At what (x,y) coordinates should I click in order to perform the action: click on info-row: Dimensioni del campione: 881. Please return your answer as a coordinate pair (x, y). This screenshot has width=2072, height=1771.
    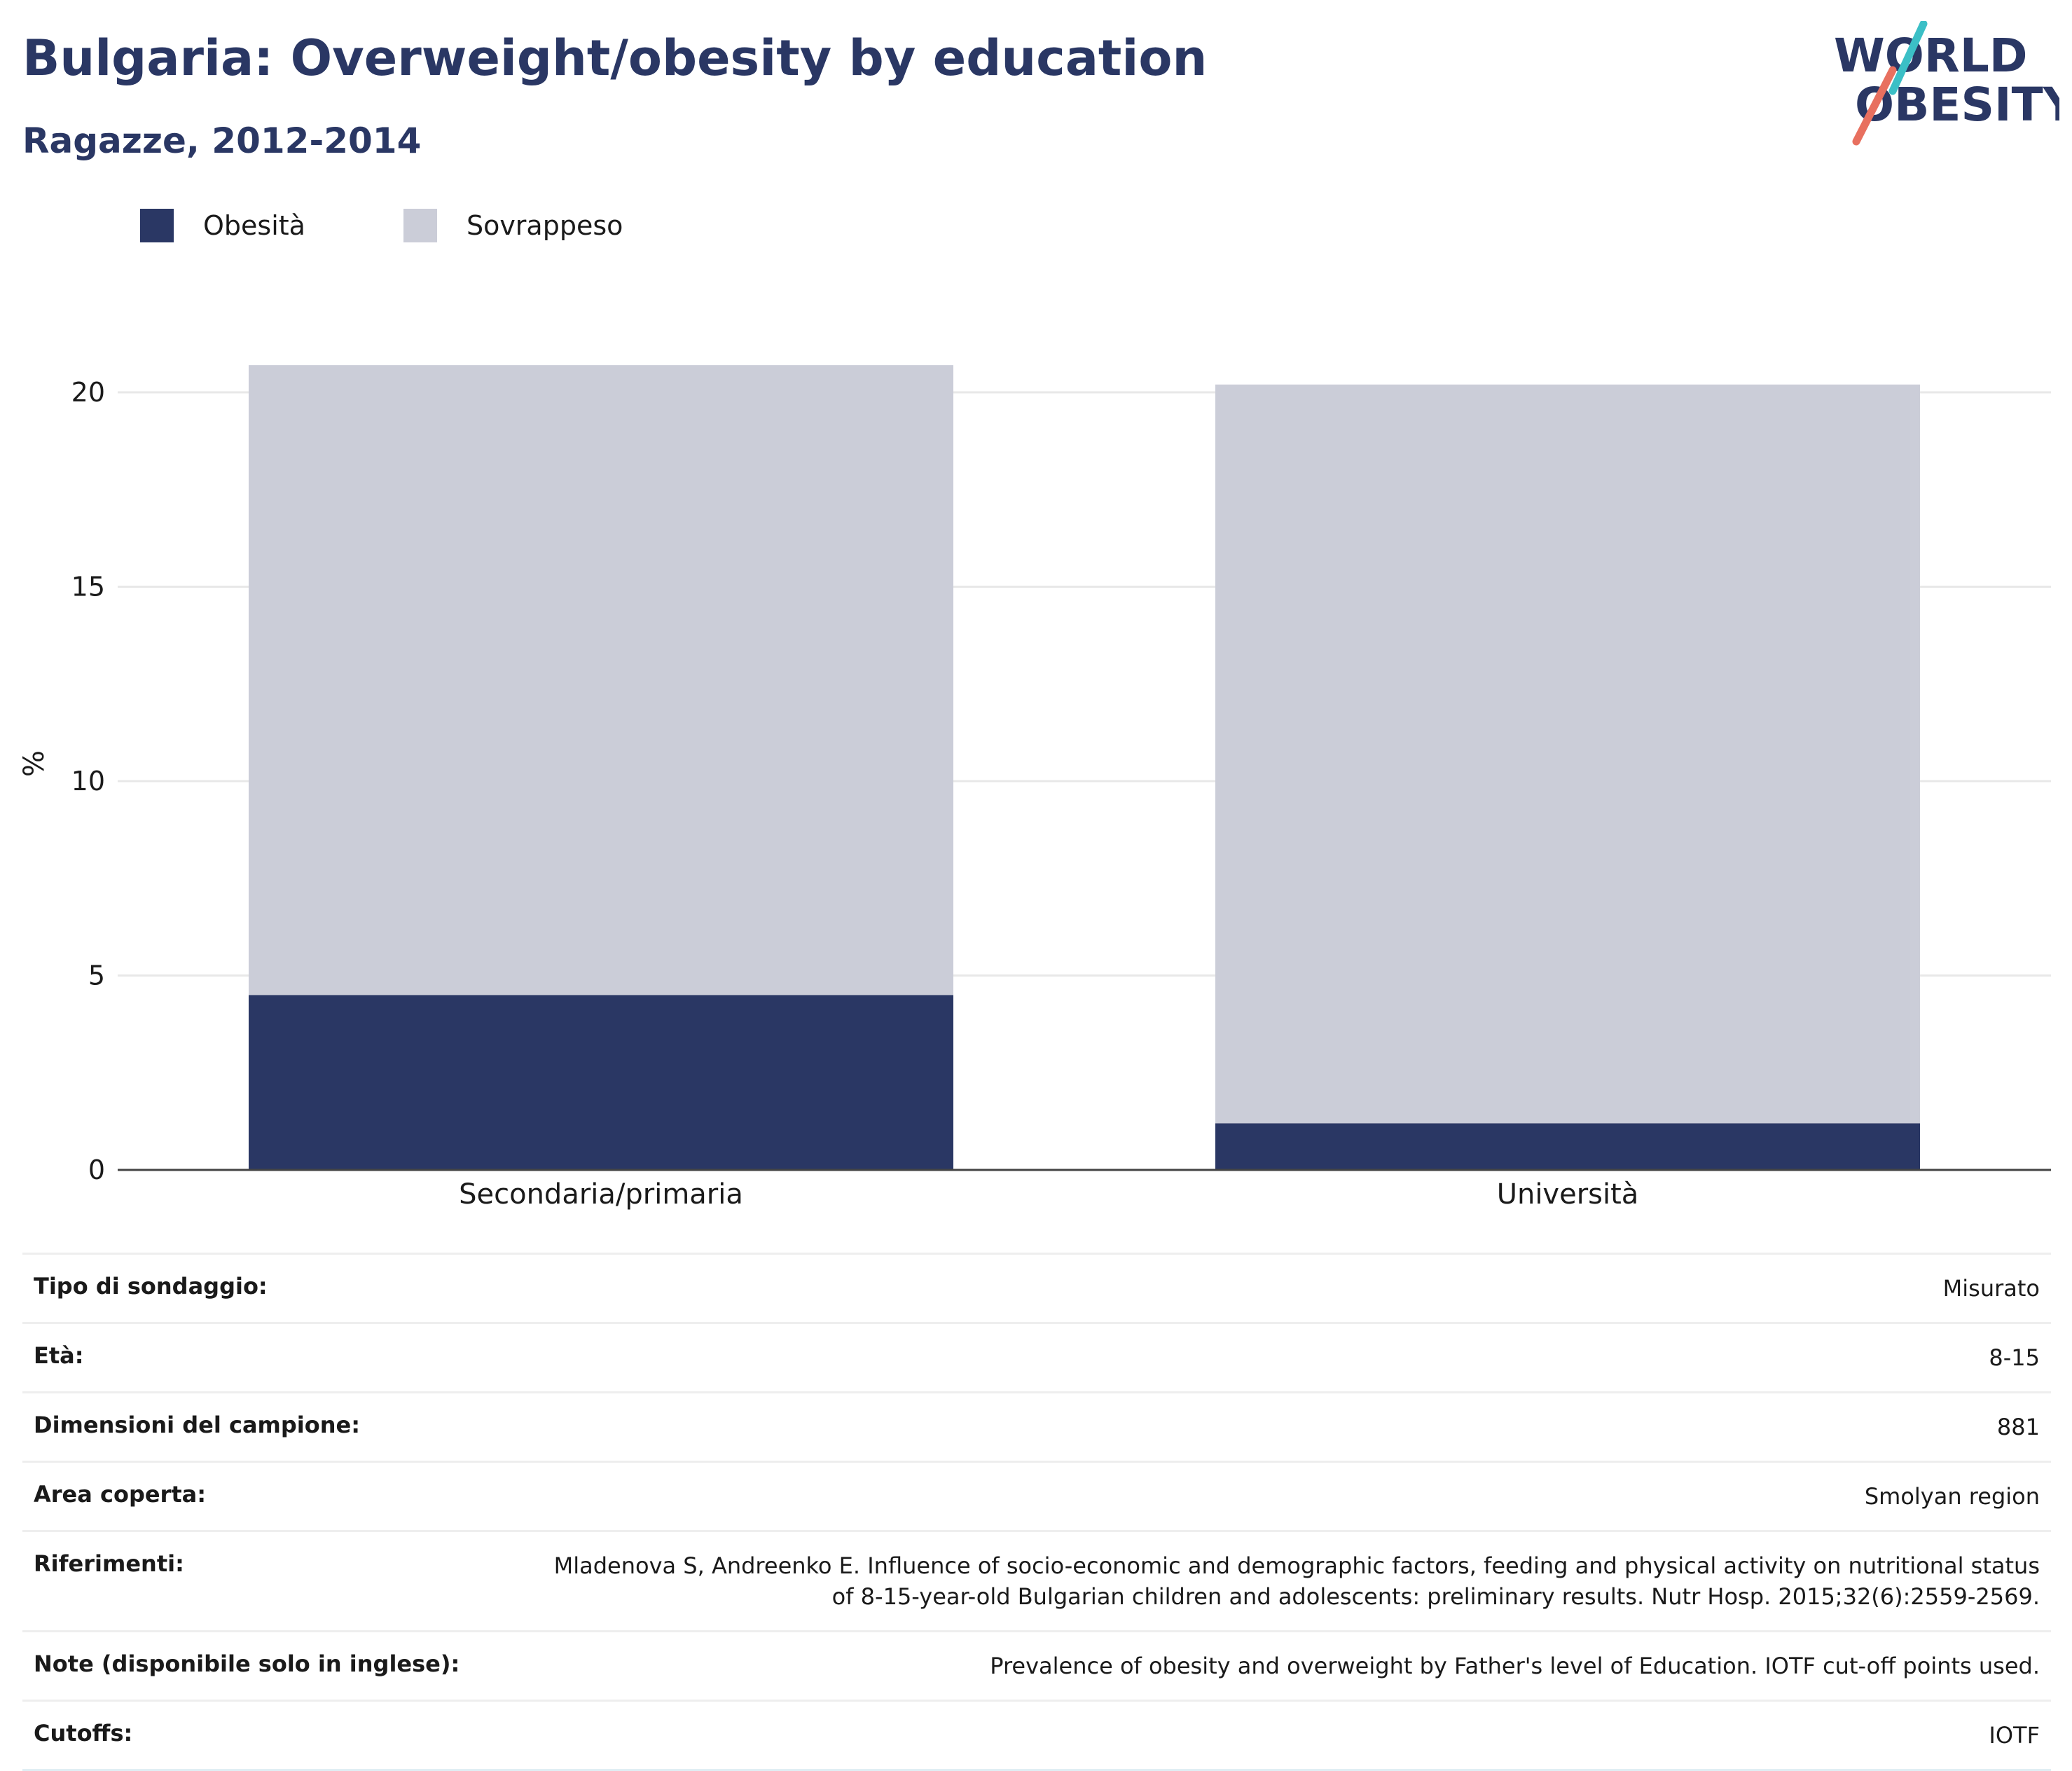
    Looking at the image, I should click on (1037, 1427).